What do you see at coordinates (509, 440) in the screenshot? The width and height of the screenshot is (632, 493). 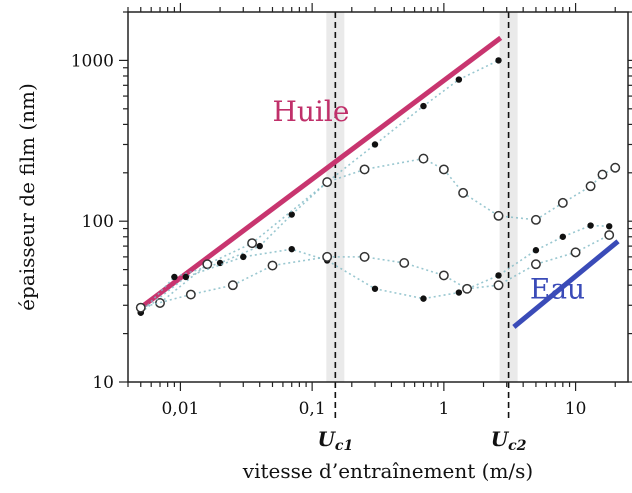 I see `critical-speed-label-2: Uc2` at bounding box center [509, 440].